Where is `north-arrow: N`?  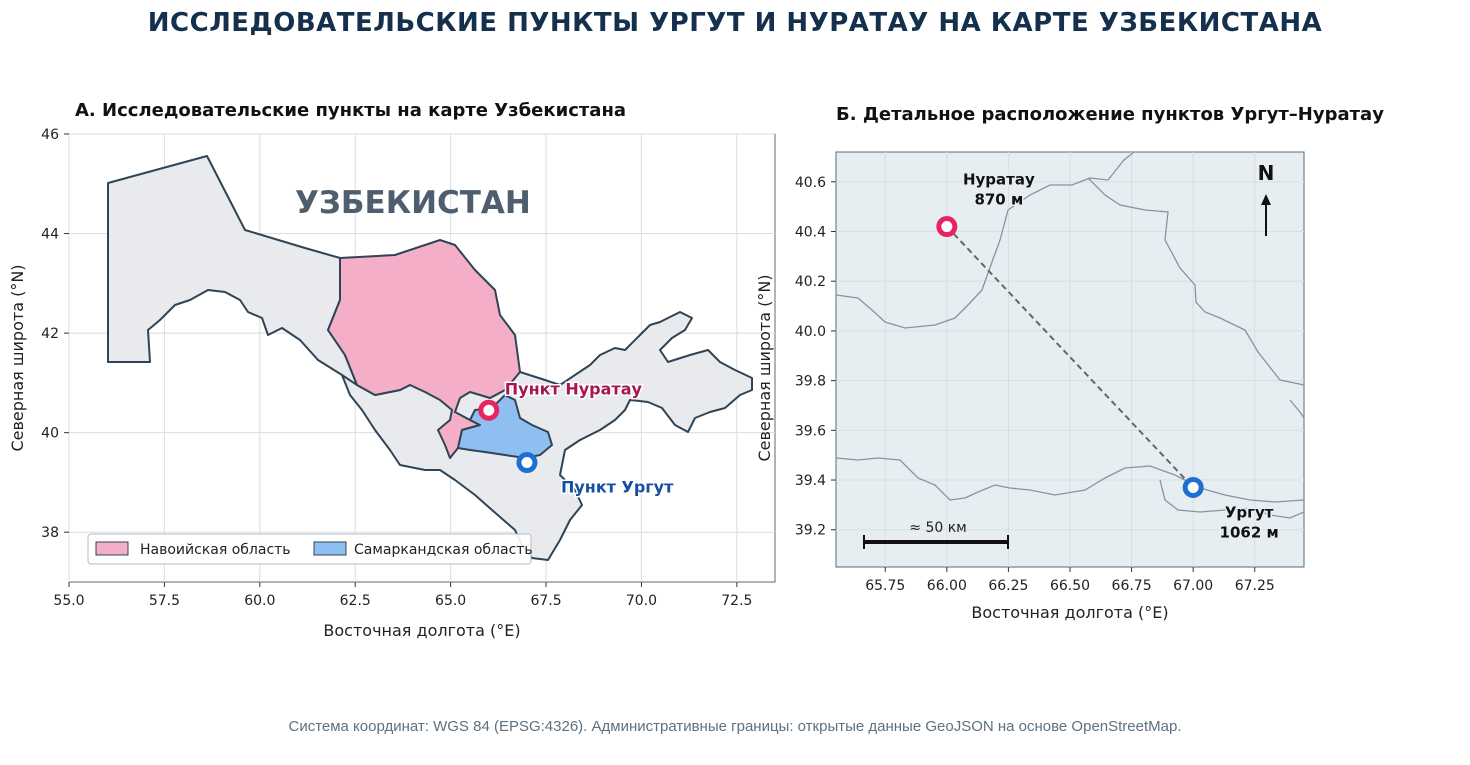 north-arrow: N is located at coordinates (1266, 198).